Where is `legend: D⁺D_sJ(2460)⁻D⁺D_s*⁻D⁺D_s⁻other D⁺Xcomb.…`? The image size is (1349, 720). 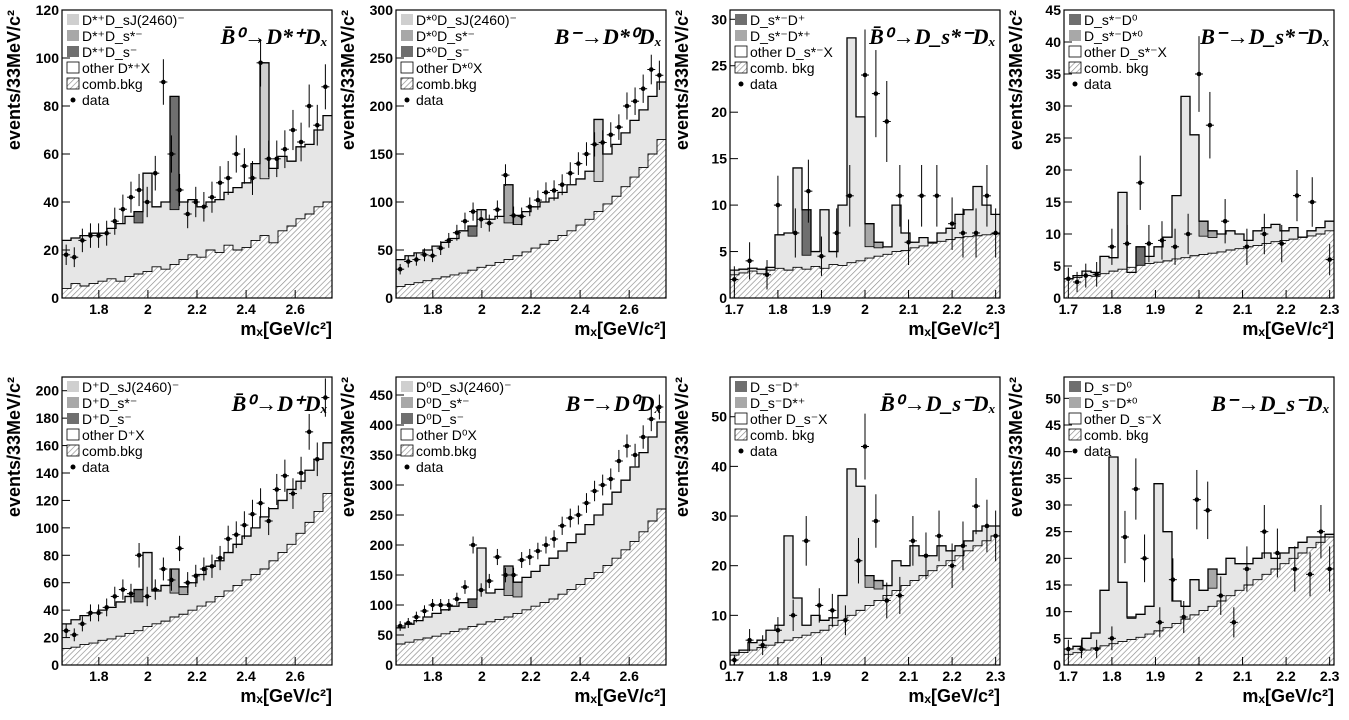 legend: D⁺D_sJ(2460)⁻D⁺D_s*⁻D⁺D_s⁻other D⁺Xcomb.… is located at coordinates (122, 427).